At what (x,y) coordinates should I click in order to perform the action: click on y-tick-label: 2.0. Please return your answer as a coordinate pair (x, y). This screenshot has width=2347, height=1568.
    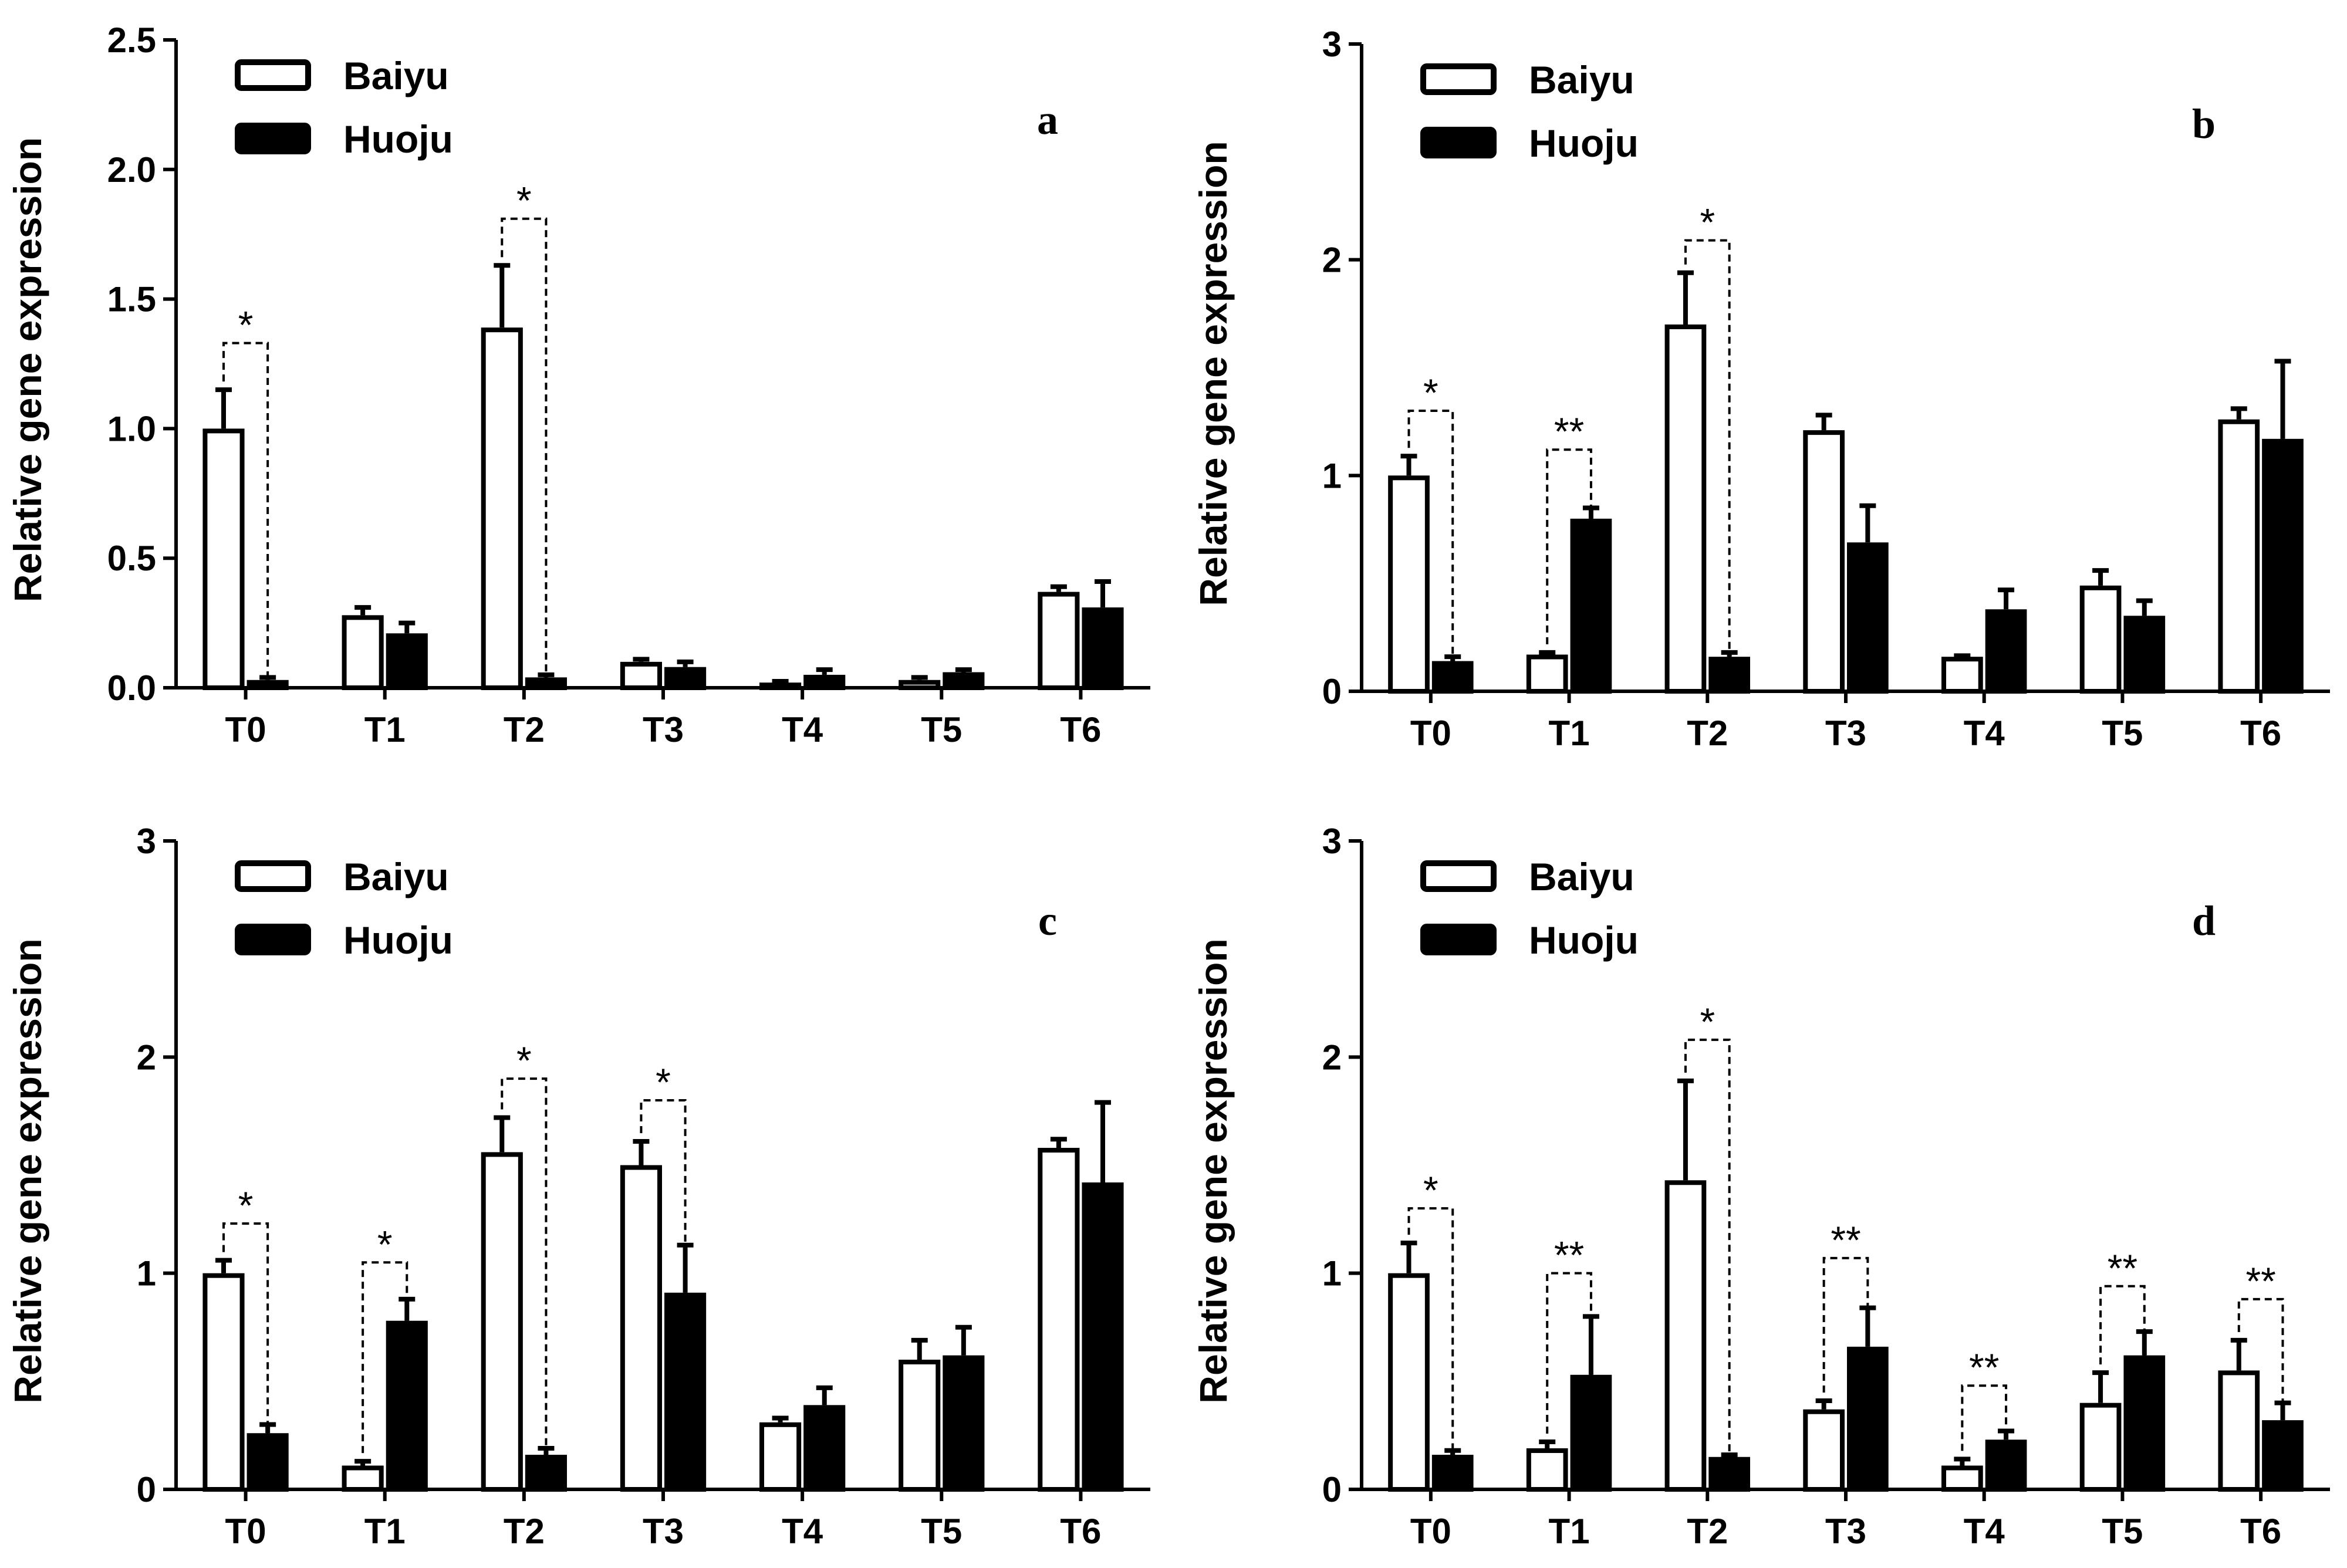
    Looking at the image, I should click on (131, 170).